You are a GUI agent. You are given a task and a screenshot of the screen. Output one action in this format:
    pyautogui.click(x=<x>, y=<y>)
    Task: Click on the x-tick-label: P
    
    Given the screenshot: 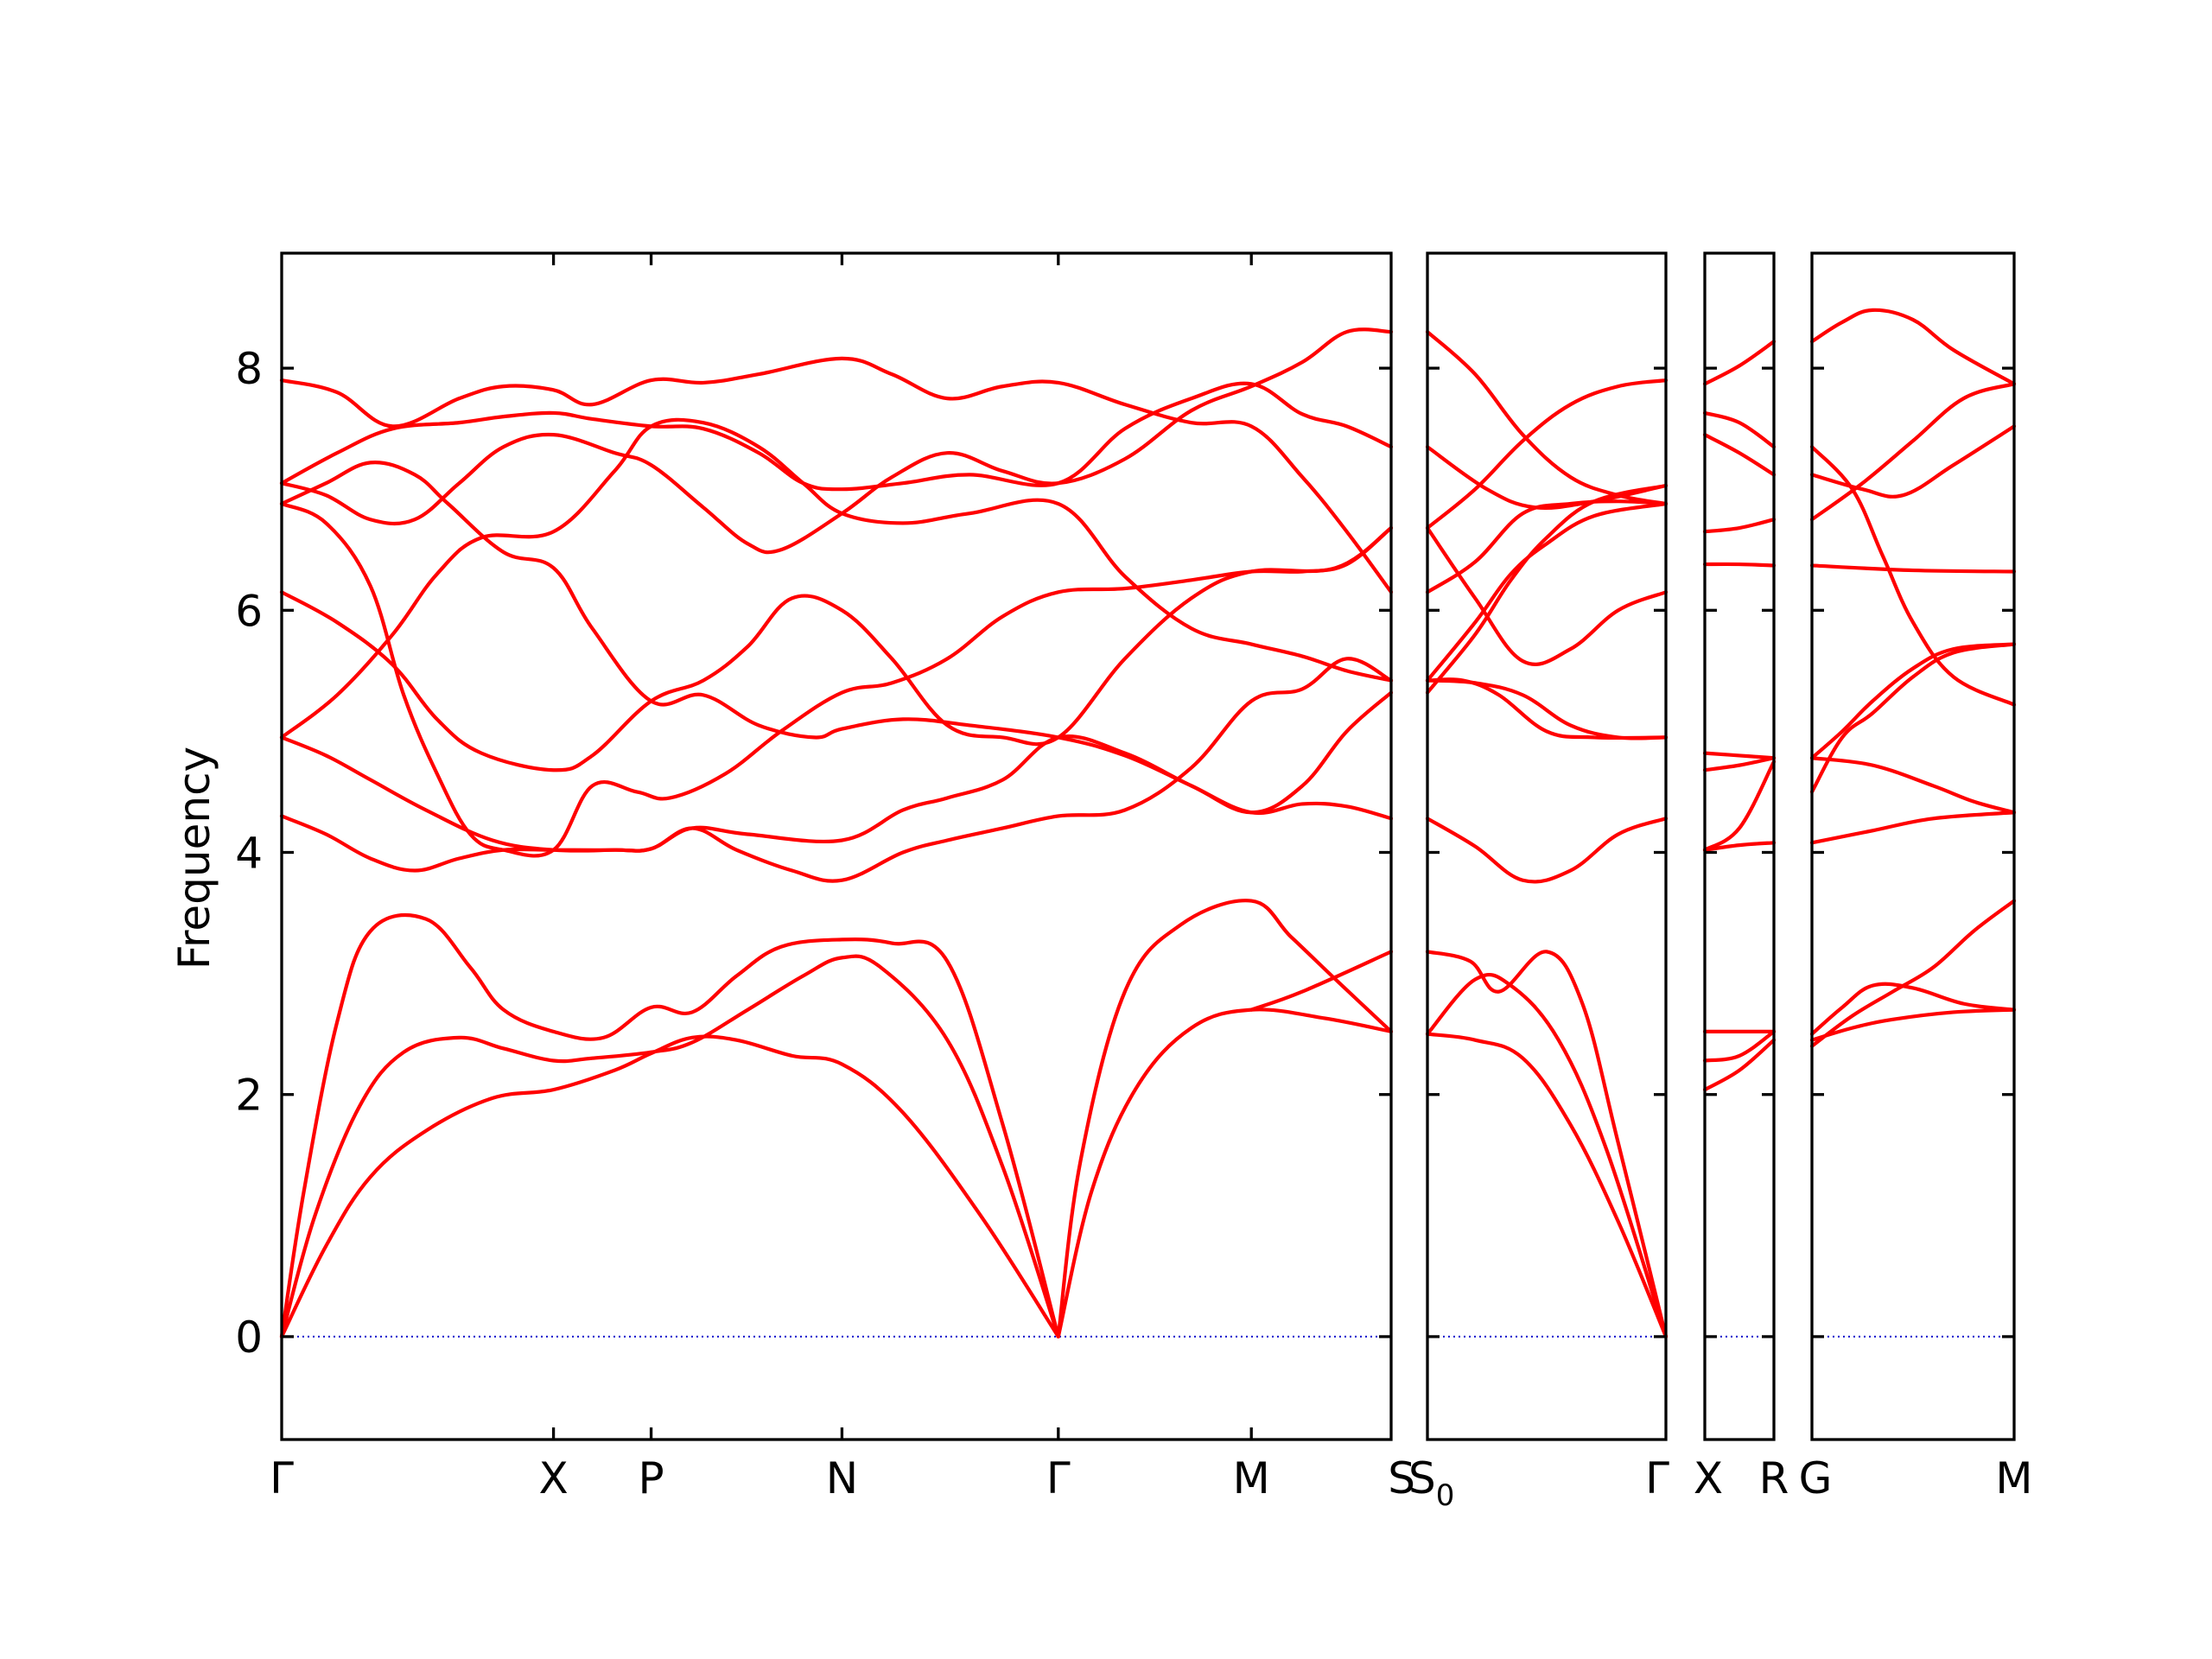 What is the action you would take?
    pyautogui.click(x=651, y=1478)
    